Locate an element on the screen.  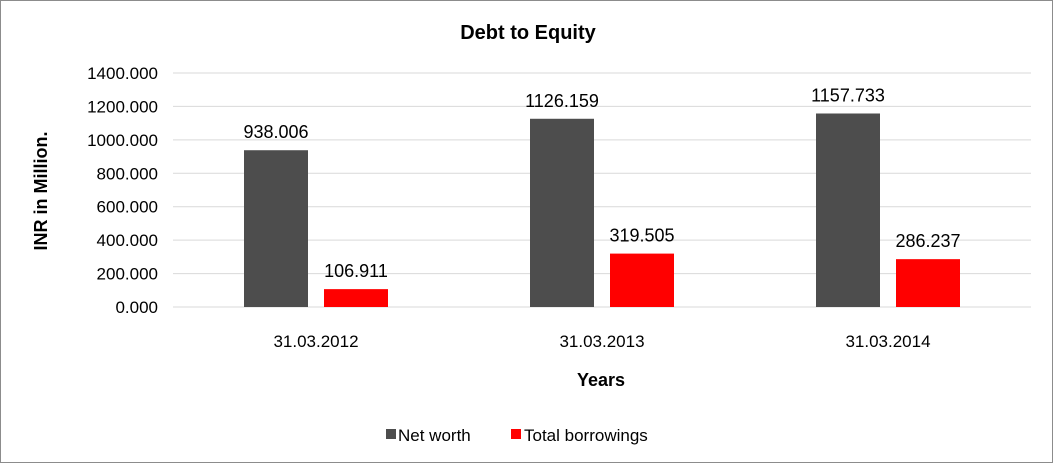
y-tick-label: 1000.000 is located at coordinates (122, 140).